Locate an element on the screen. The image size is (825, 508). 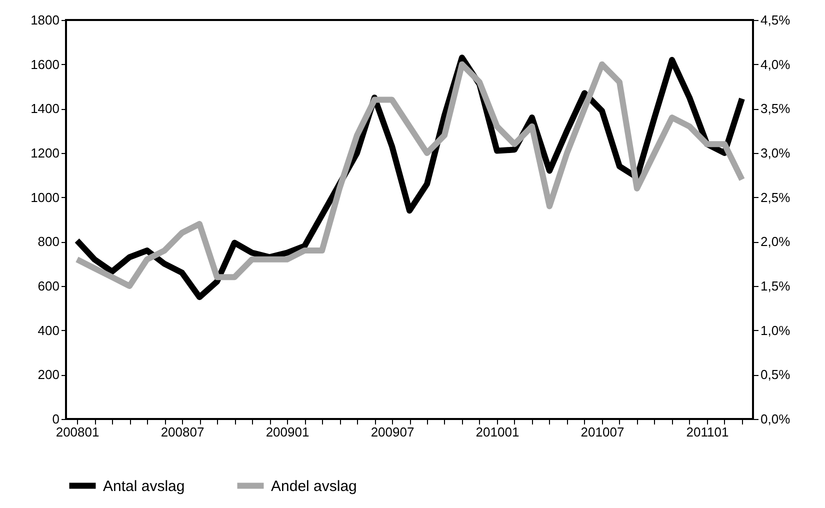
y-tick-label: 1000 is located at coordinates (45, 197).